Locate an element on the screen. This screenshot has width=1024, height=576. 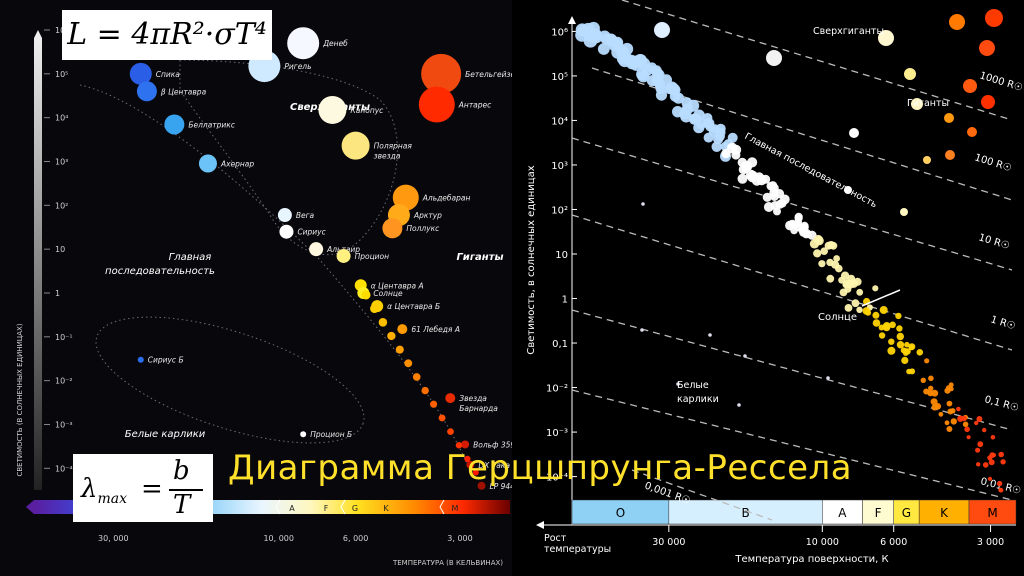
y-tick-label: 10⁻⁴ is located at coordinates (64, 468).